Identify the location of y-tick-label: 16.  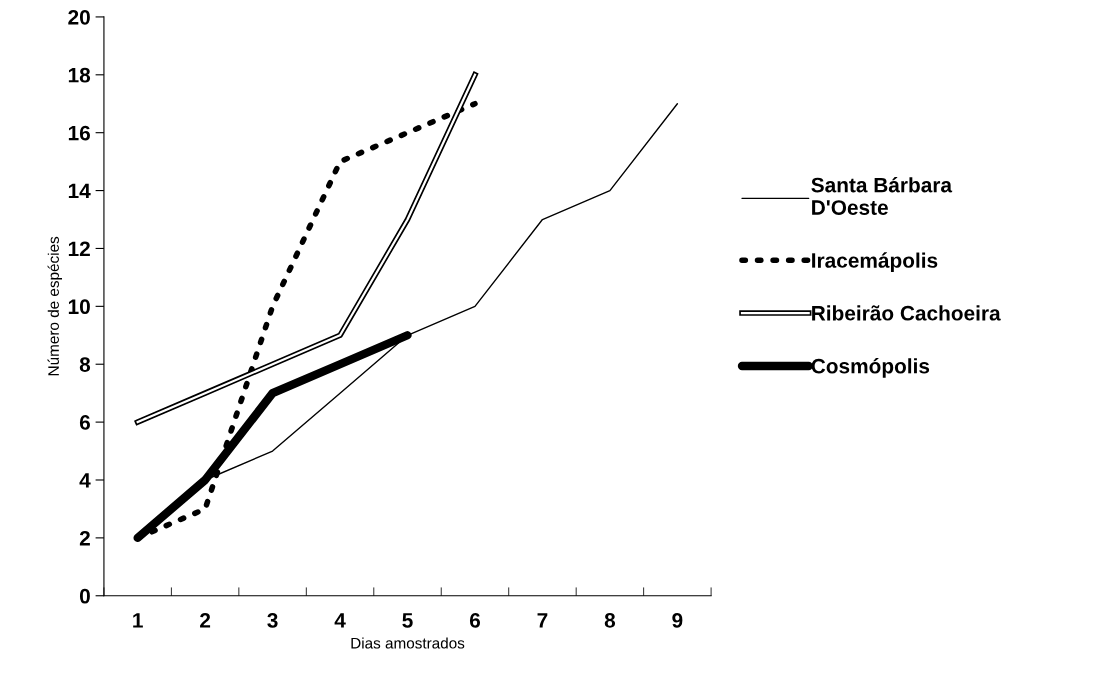
(79, 133).